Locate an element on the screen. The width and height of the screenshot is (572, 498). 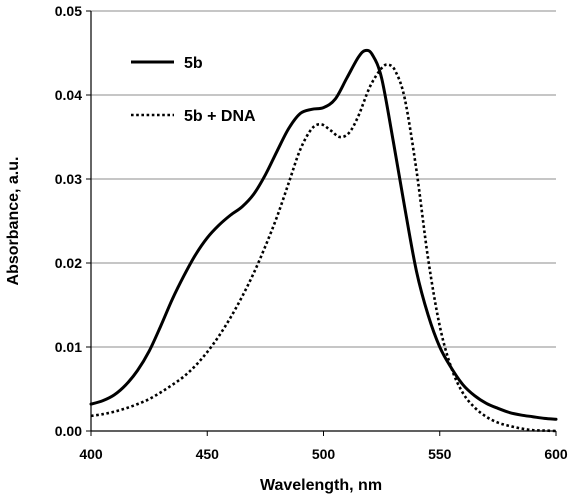
y-tick-label: 0.04 is located at coordinates (68, 95).